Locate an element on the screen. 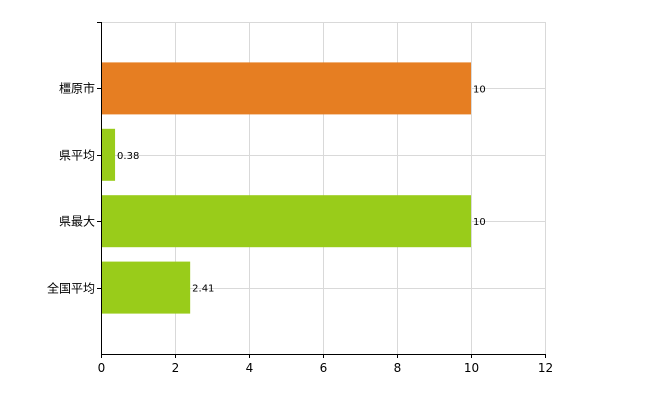 The height and width of the screenshot is (400, 650). x-tick-label: 4 is located at coordinates (250, 368).